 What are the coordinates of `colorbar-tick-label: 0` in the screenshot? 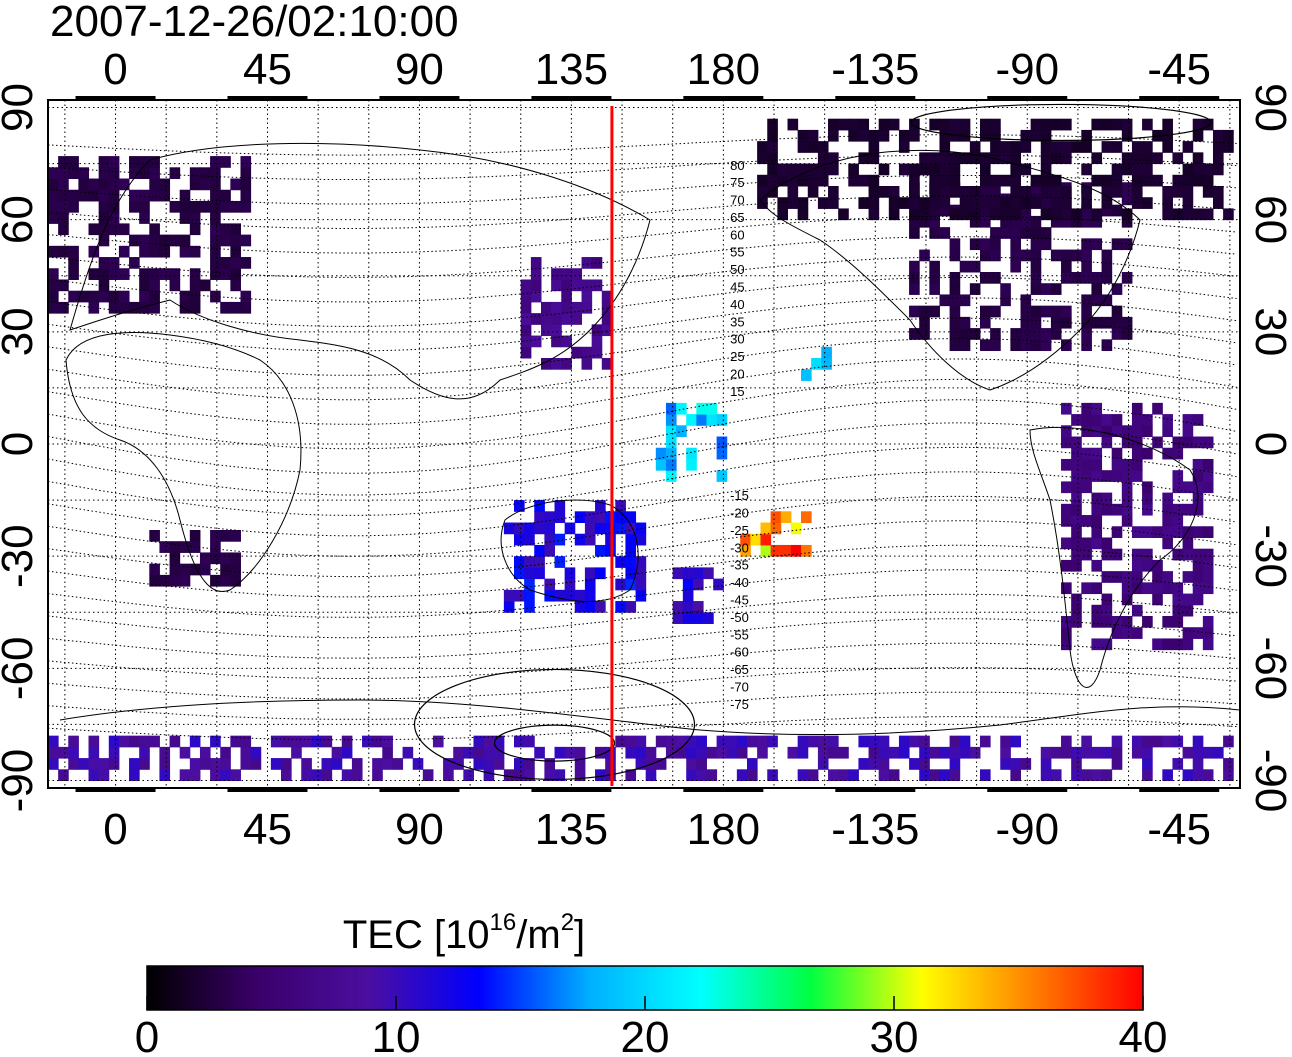 It's located at (147, 1035).